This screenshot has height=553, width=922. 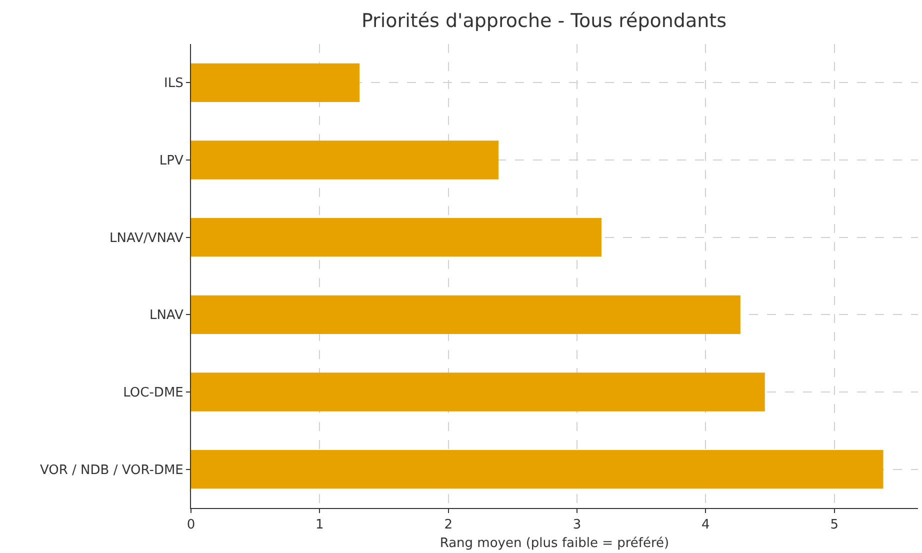 I want to click on x-tick-label: 2, so click(x=448, y=525).